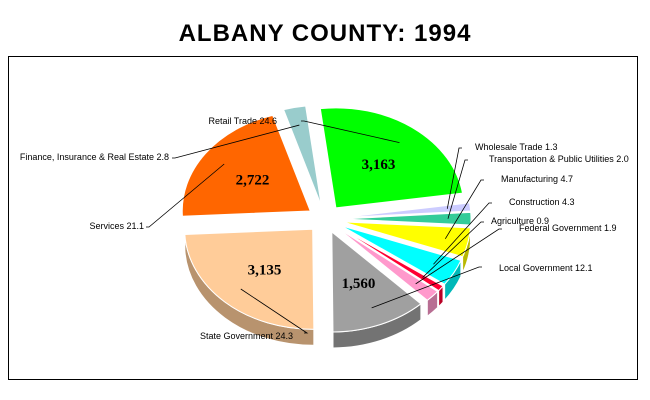 This screenshot has width=650, height=400. I want to click on leader-line-wholesale-trade, so click(454, 178).